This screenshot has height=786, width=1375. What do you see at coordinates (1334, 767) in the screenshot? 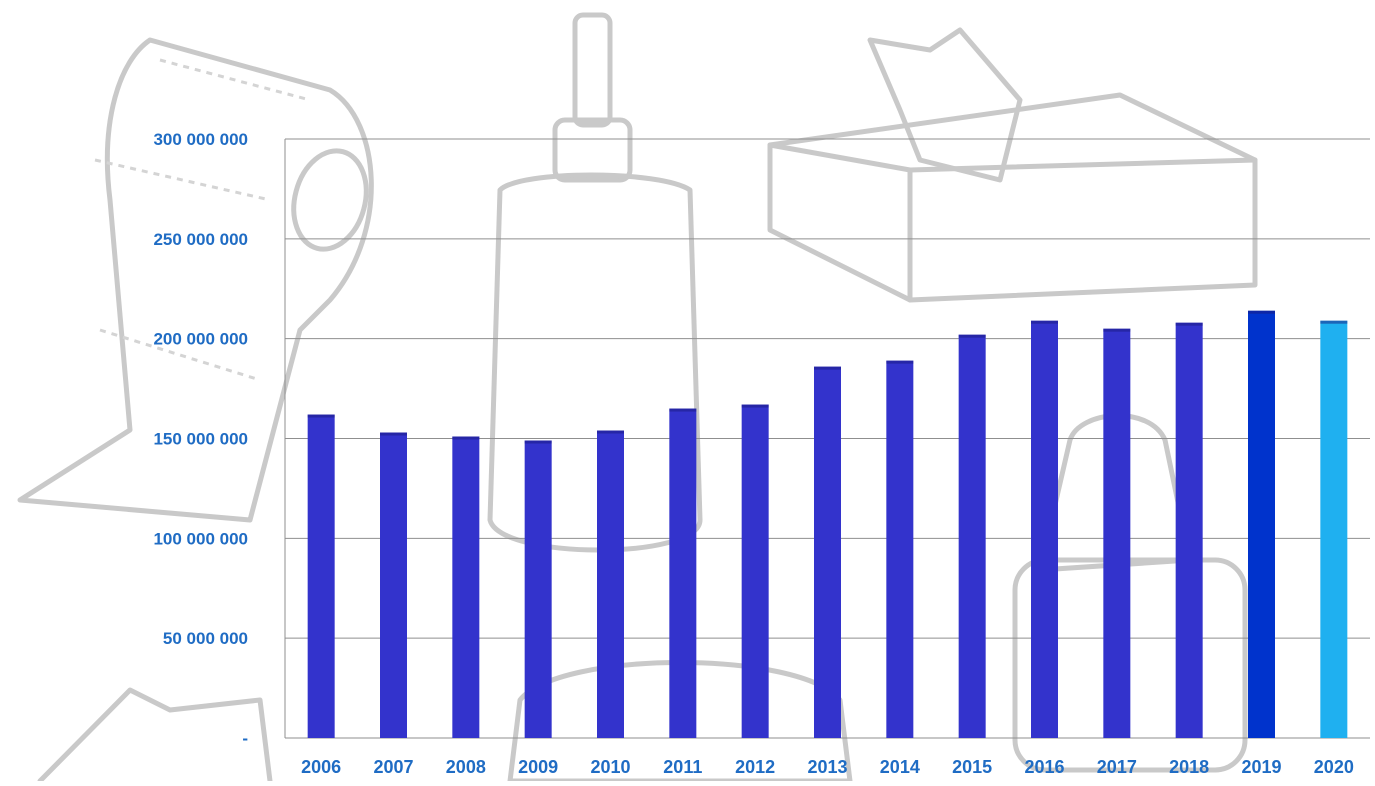
I see `x-tick-label: 2020` at bounding box center [1334, 767].